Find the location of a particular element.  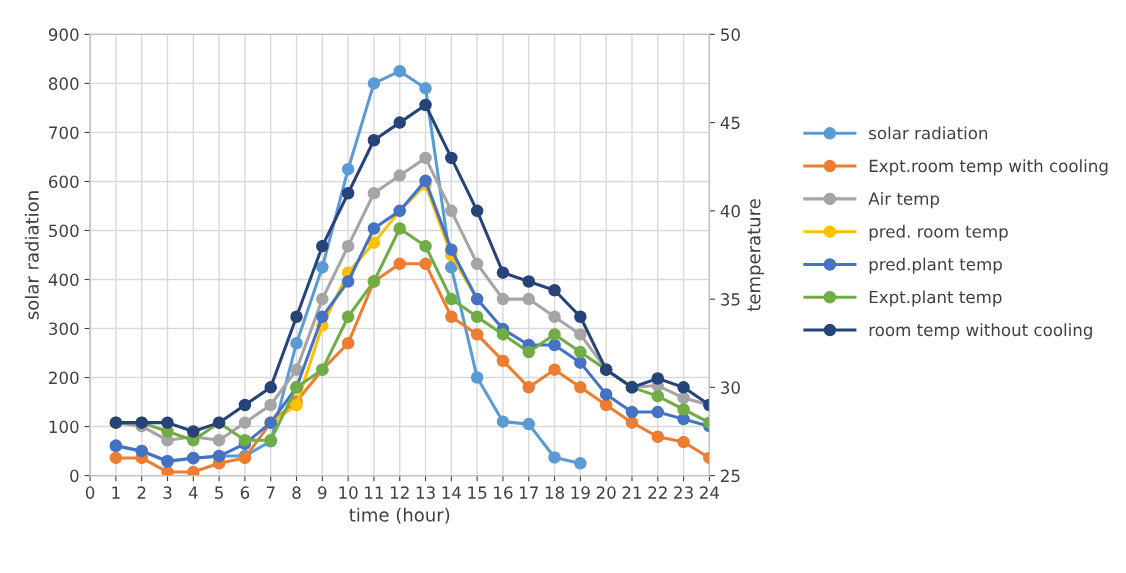

y2-tick-label: 50 is located at coordinates (730, 34).